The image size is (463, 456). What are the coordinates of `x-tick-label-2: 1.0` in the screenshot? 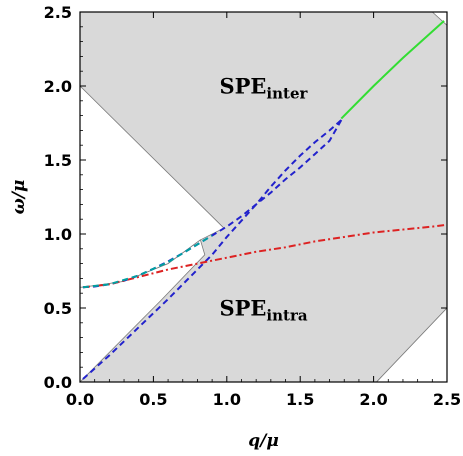 It's located at (227, 399).